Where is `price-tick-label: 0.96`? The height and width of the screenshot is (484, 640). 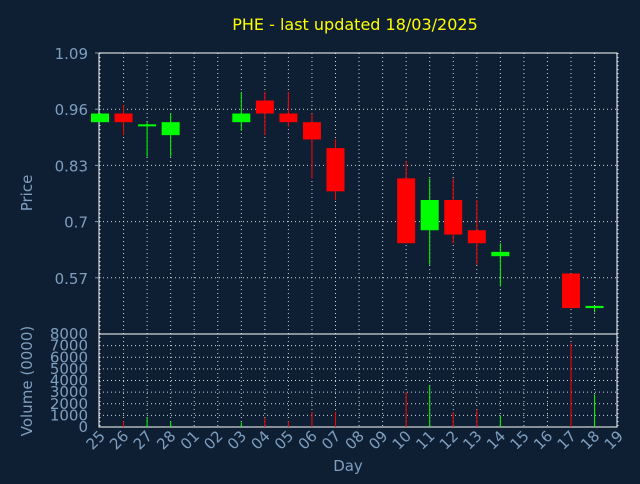
price-tick-label: 0.96 is located at coordinates (71, 110).